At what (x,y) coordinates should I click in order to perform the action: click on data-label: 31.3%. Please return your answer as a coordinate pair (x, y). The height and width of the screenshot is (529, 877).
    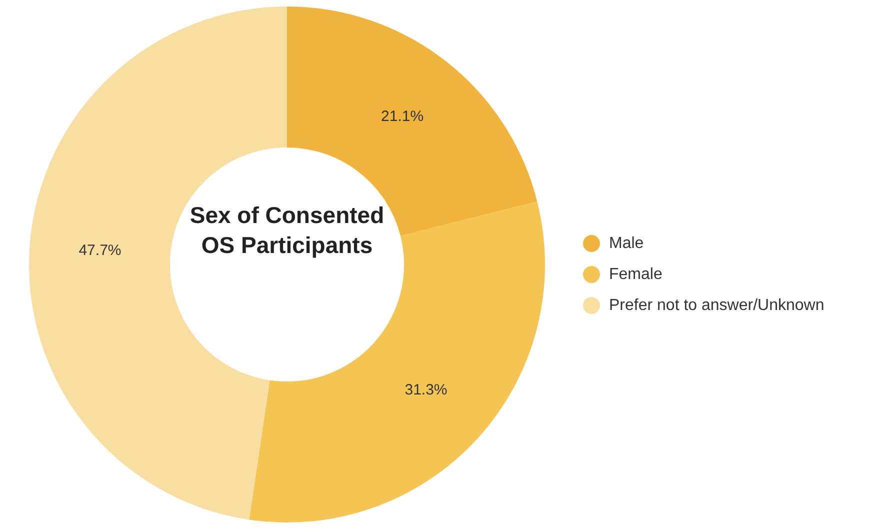
    Looking at the image, I should click on (426, 390).